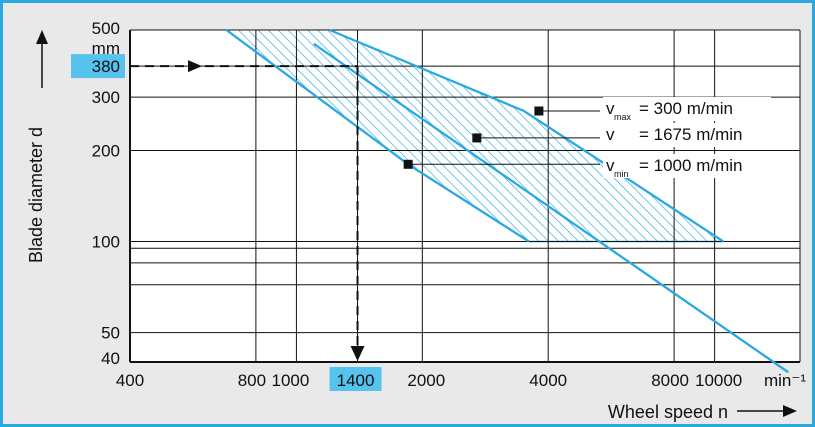 The image size is (815, 427). What do you see at coordinates (291, 380) in the screenshot?
I see `x-tick-label: 1000` at bounding box center [291, 380].